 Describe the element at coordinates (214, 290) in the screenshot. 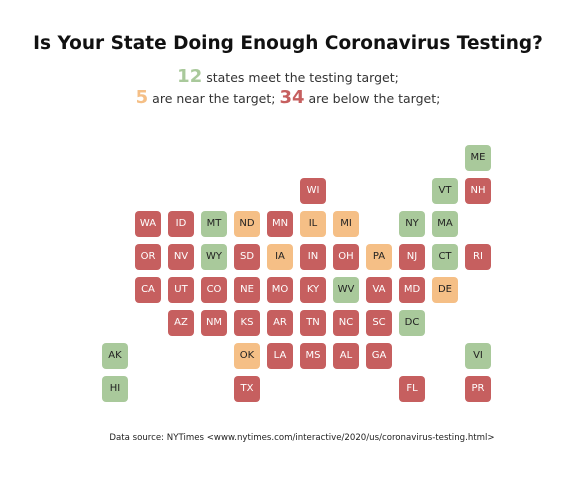

I see `state-tile-co: CO` at that location.